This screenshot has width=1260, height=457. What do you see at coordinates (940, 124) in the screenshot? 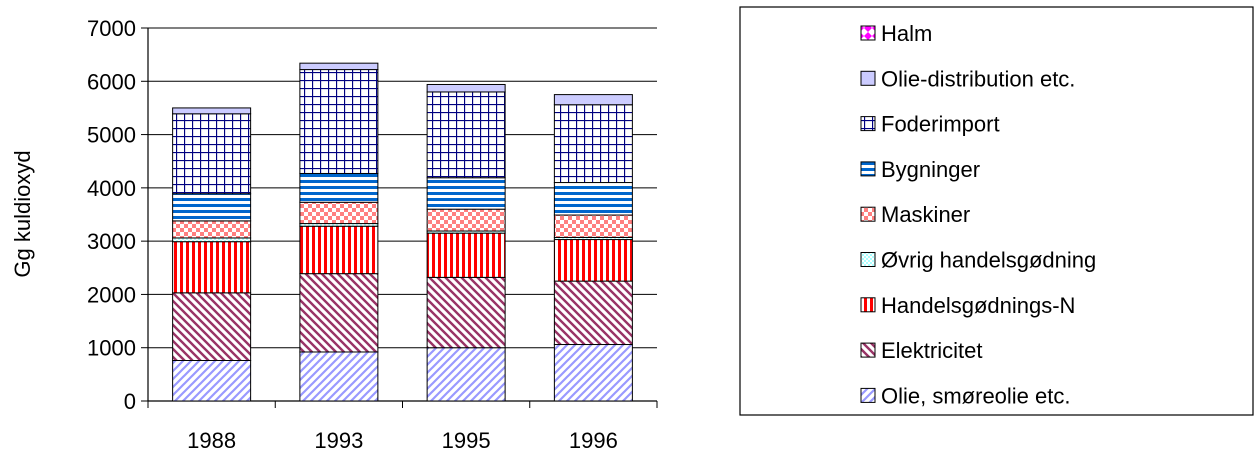
I see `legend-label: Foderimport` at bounding box center [940, 124].